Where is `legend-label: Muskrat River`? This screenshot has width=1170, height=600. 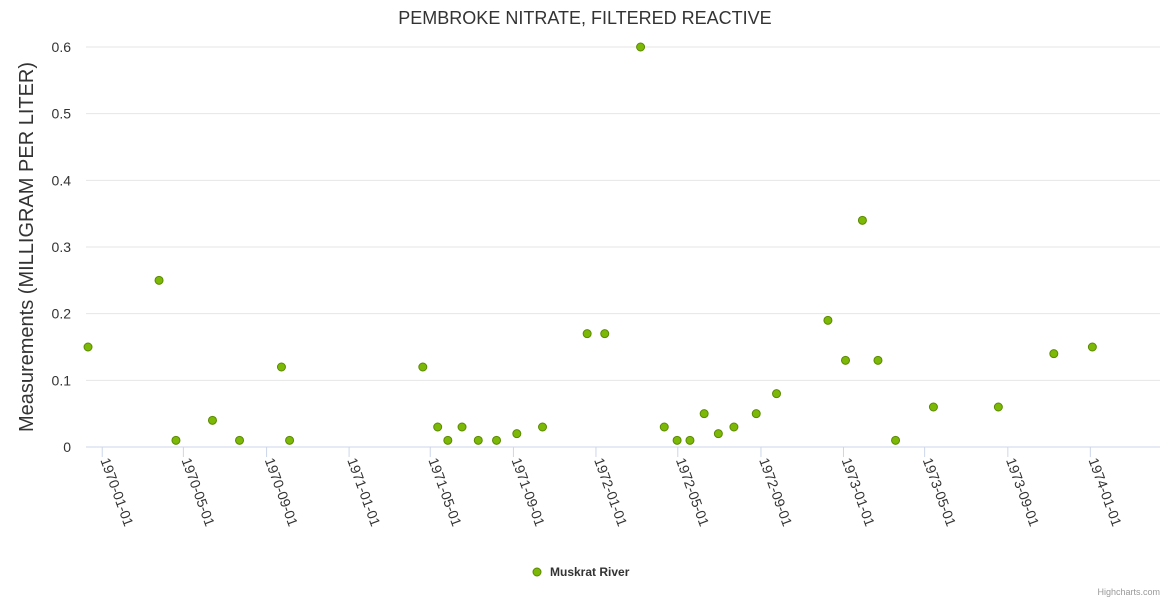 legend-label: Muskrat River is located at coordinates (590, 572).